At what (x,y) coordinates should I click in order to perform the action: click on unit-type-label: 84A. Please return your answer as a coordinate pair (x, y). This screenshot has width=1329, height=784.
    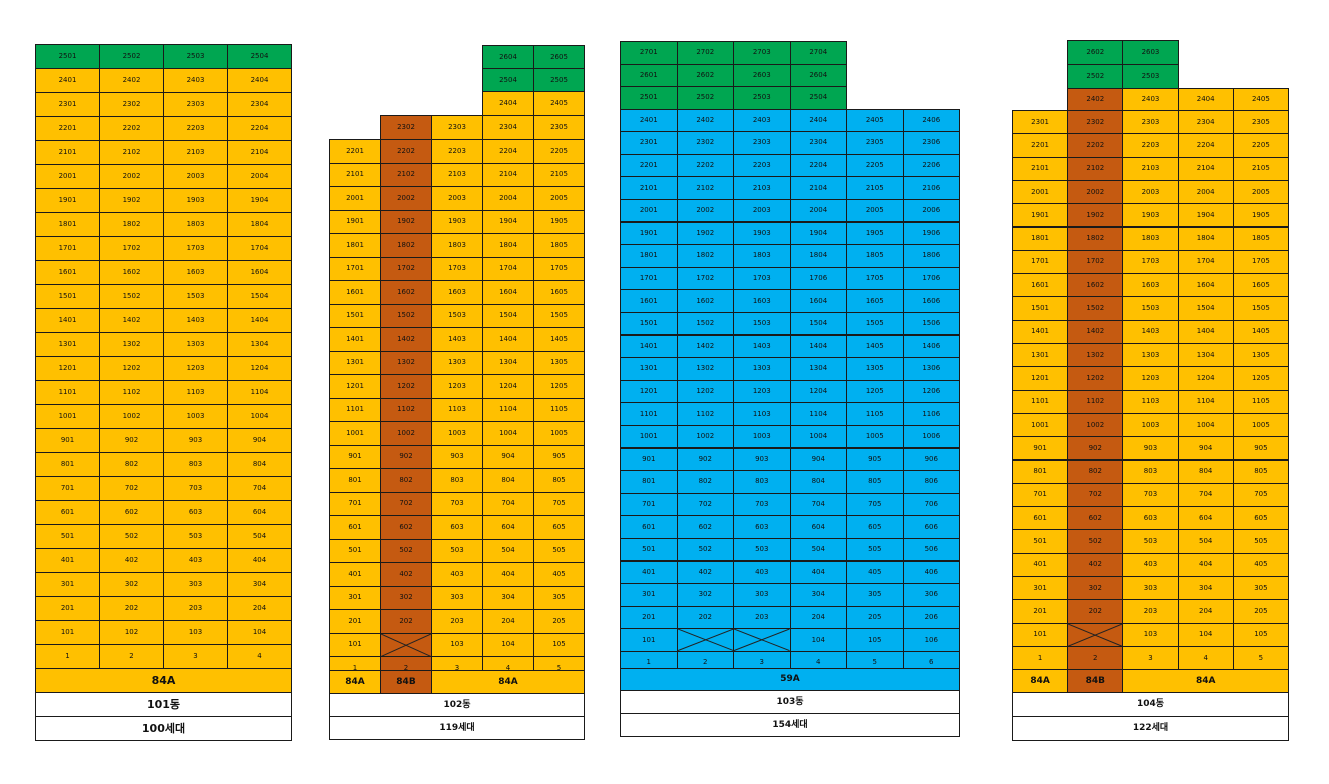
    Looking at the image, I should click on (1205, 681).